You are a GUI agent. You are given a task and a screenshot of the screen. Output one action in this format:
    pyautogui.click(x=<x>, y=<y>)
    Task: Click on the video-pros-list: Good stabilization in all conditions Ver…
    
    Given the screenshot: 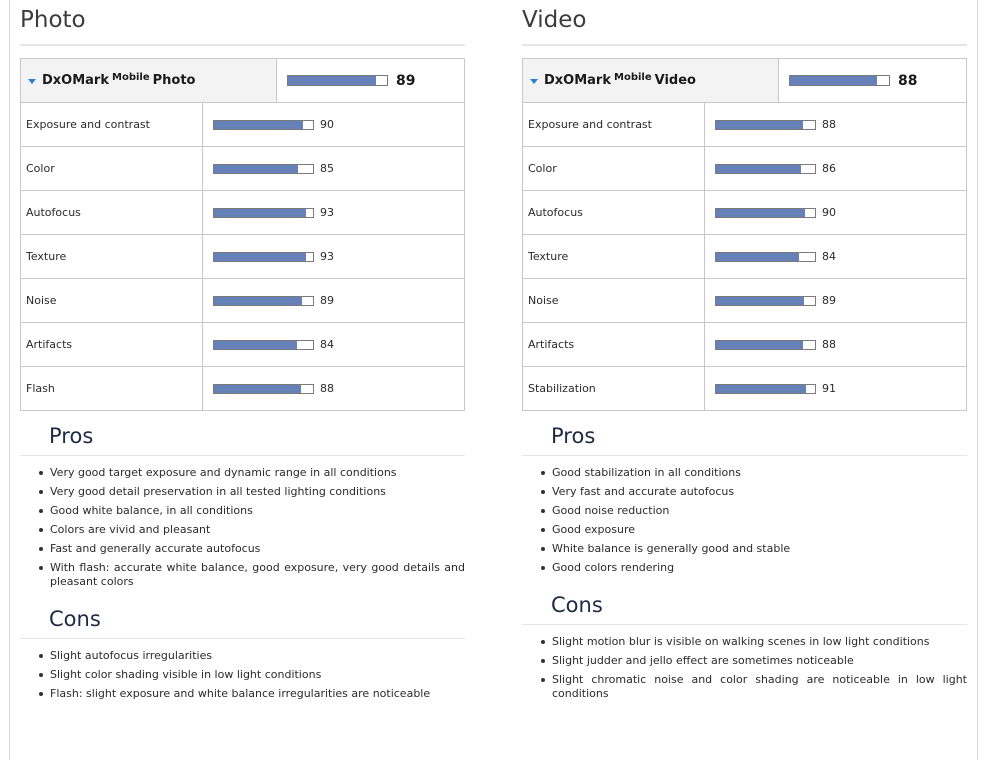 What is the action you would take?
    pyautogui.click(x=744, y=515)
    